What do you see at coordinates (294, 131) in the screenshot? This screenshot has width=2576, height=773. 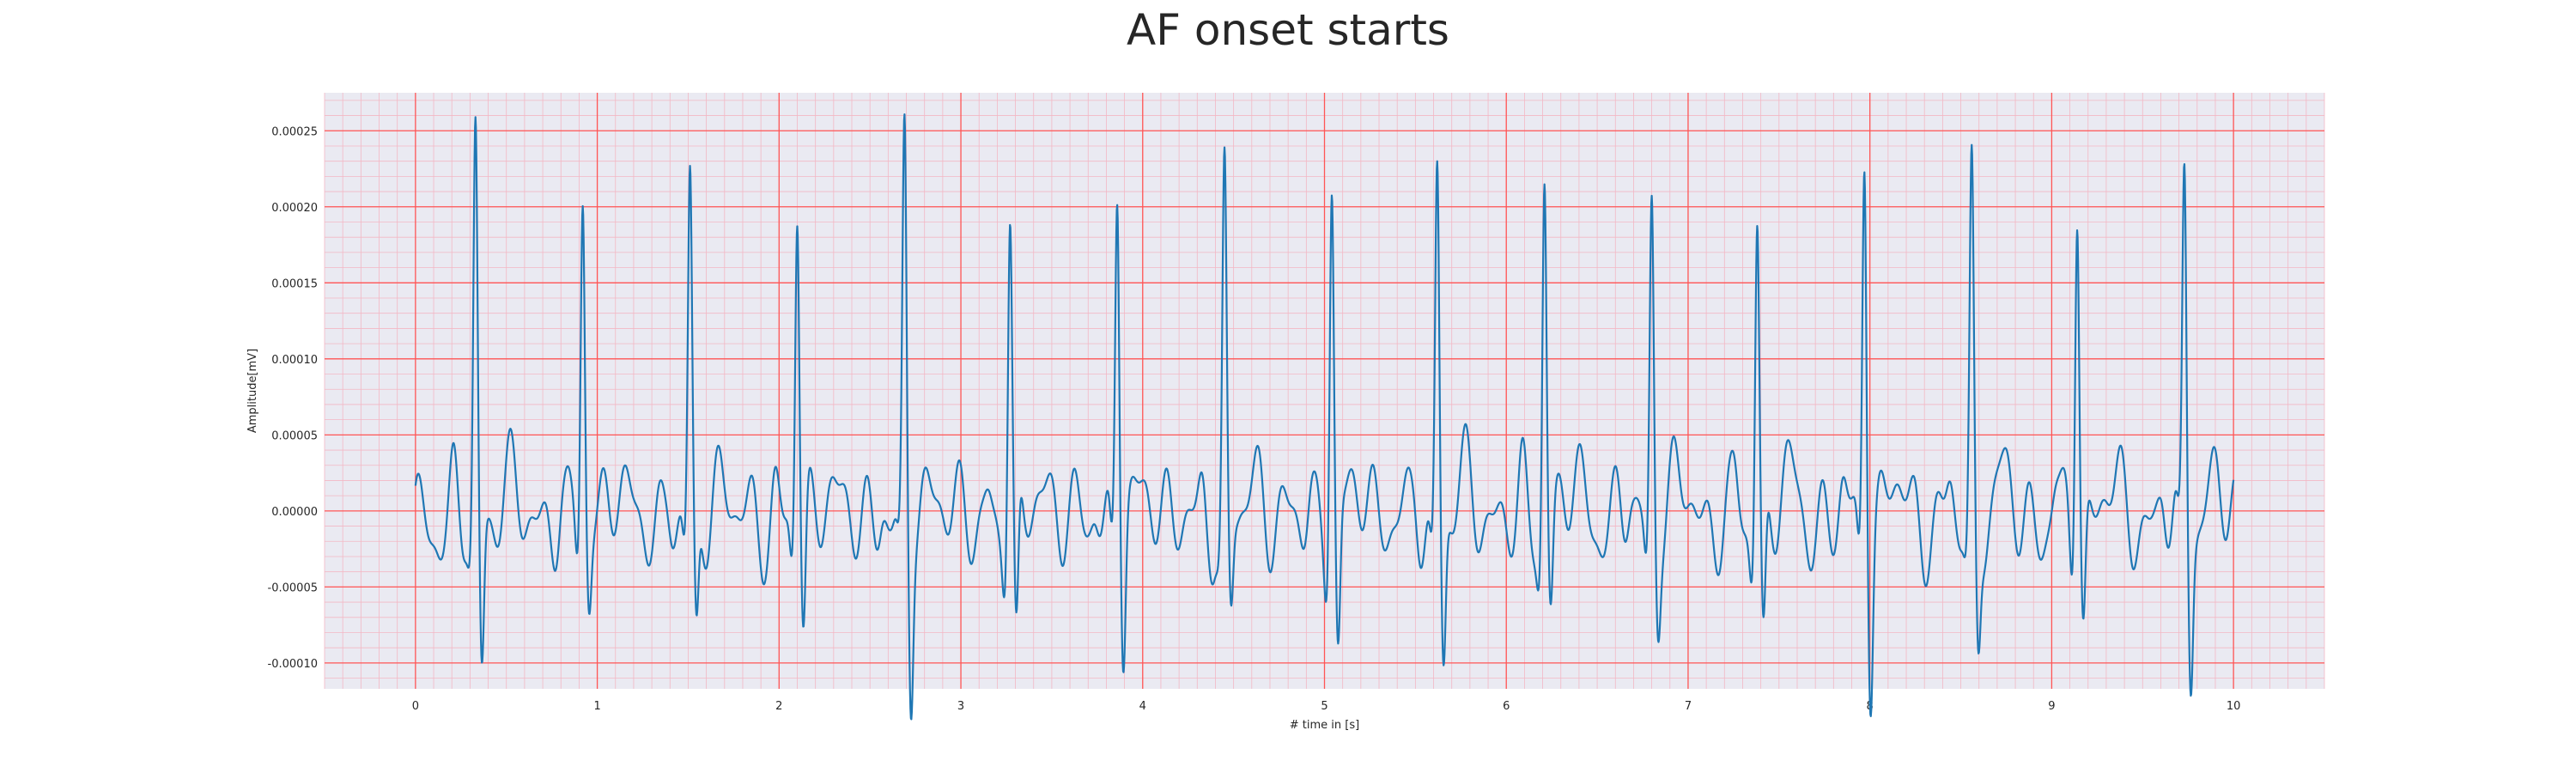 I see `y-tick-label: 0.00025` at bounding box center [294, 131].